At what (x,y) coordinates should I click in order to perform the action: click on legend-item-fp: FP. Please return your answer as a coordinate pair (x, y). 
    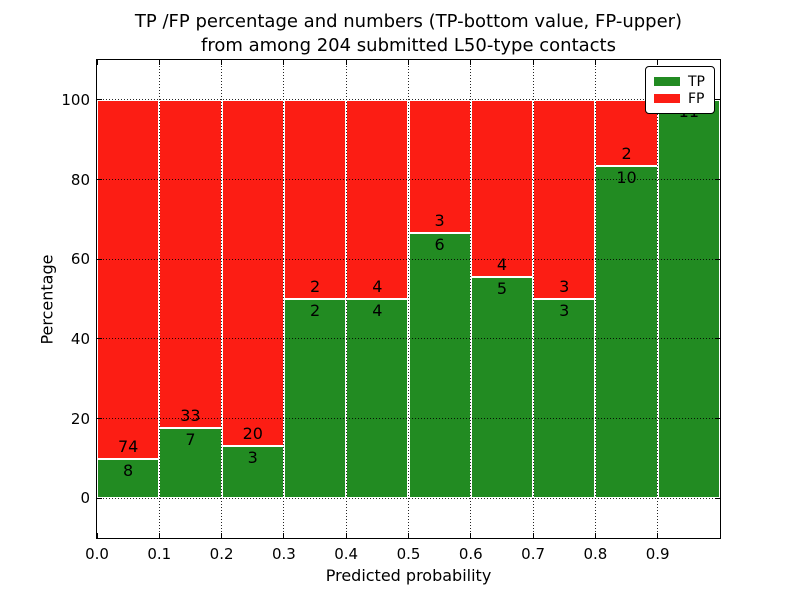
    Looking at the image, I should click on (680, 98).